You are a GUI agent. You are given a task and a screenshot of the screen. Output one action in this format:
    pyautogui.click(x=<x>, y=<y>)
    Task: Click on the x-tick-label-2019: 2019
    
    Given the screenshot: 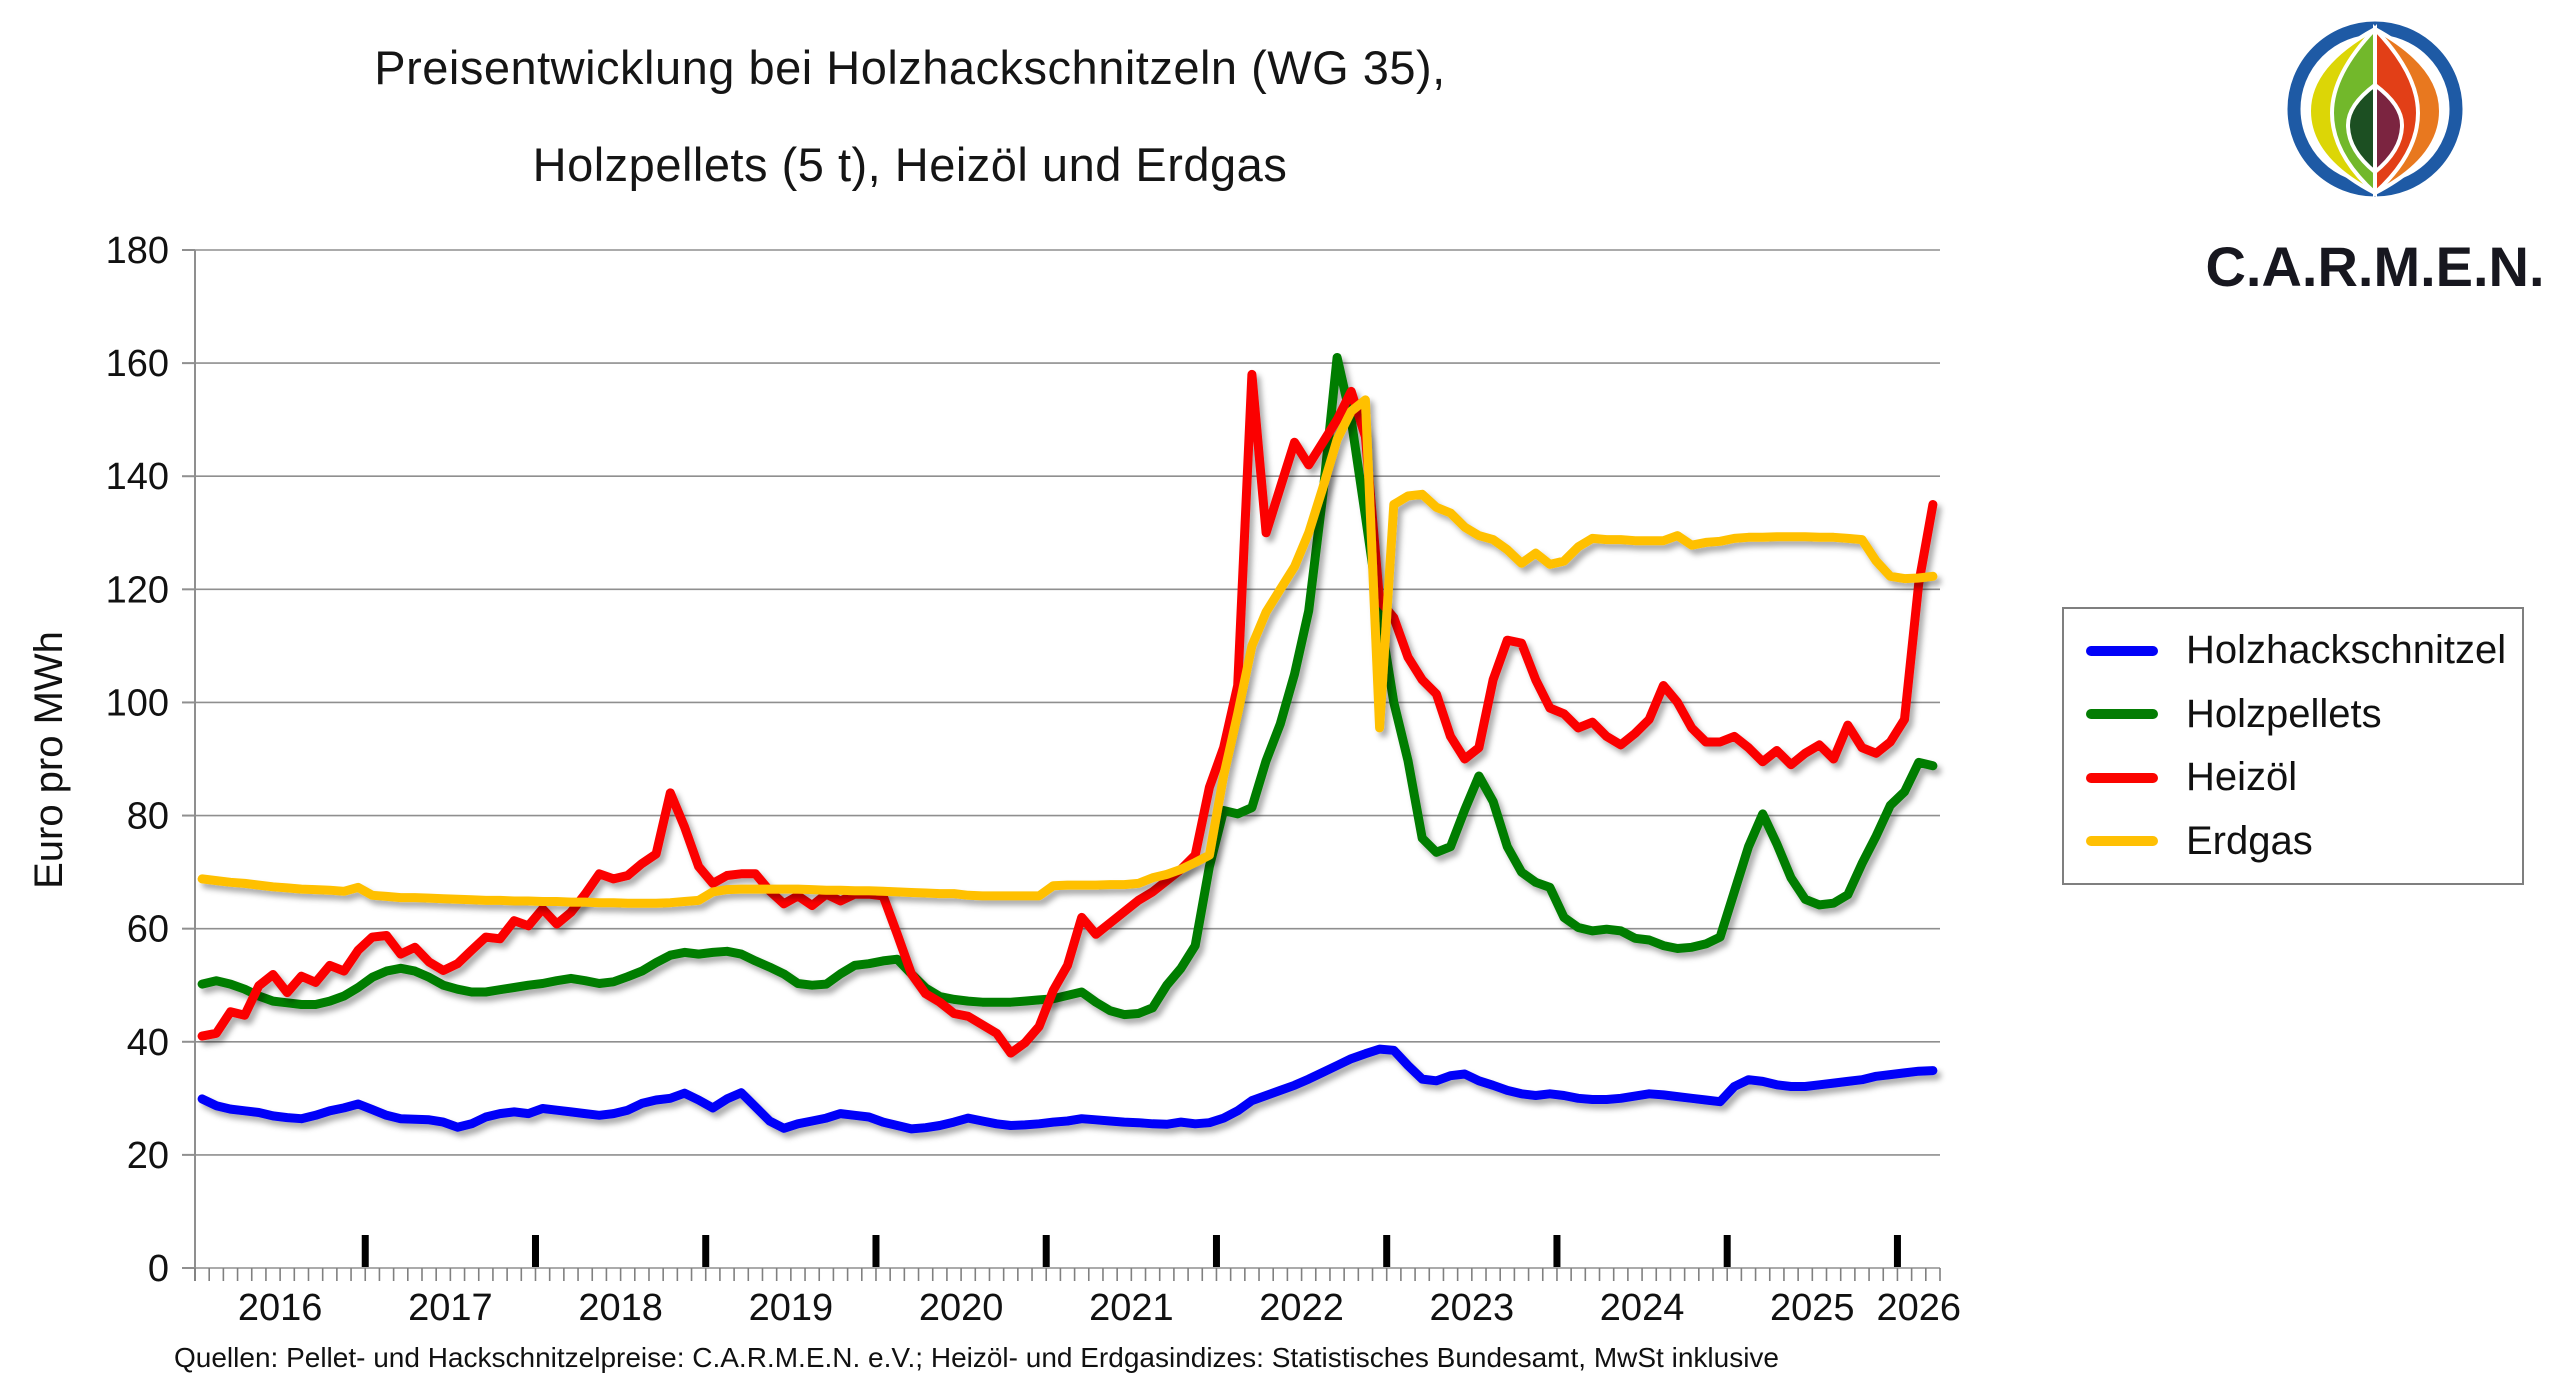 What is the action you would take?
    pyautogui.click(x=791, y=1308)
    